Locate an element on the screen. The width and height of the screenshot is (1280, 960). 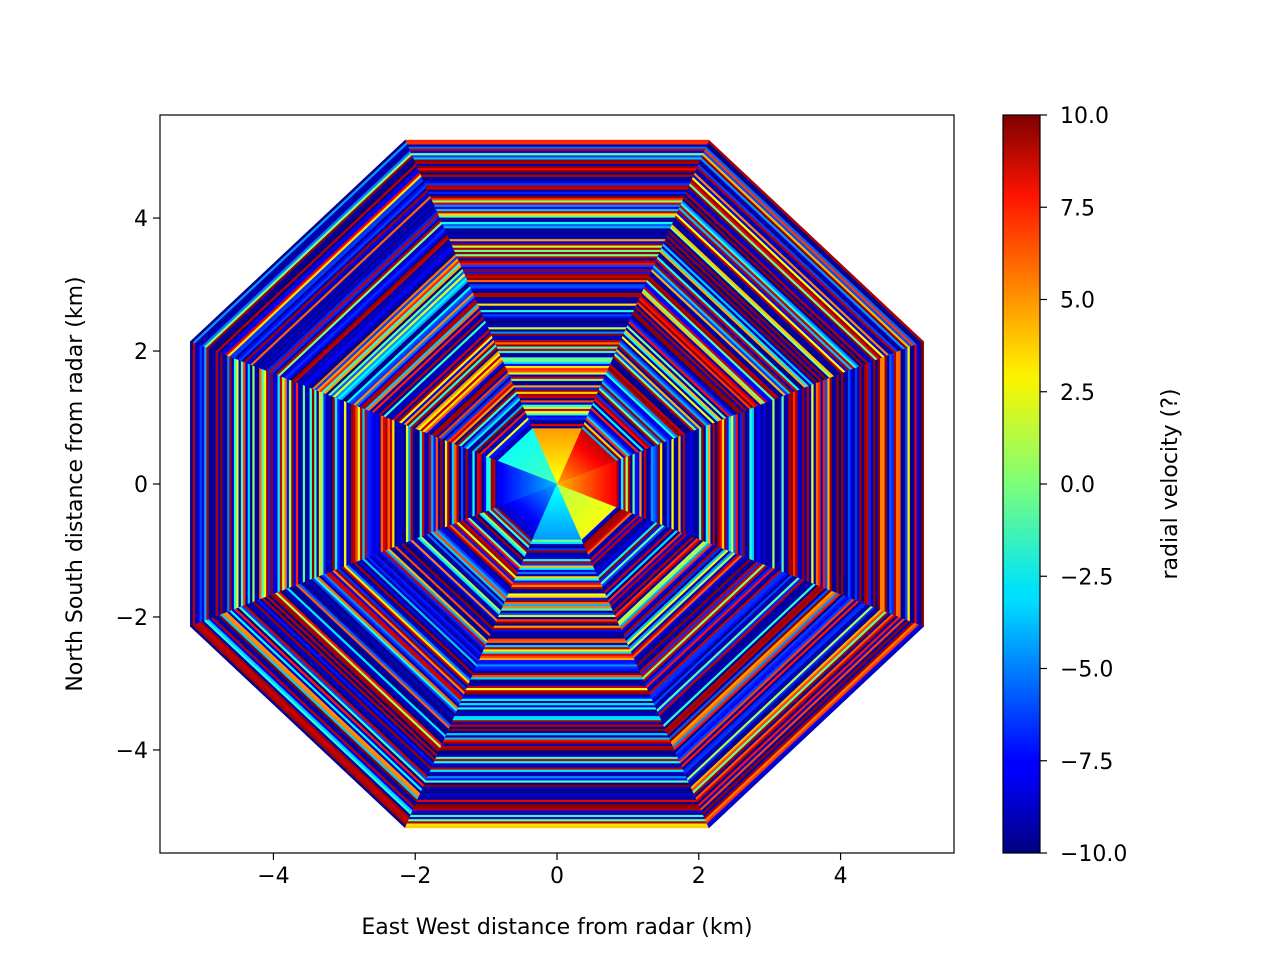
x-tick-label: 2 is located at coordinates (699, 876).